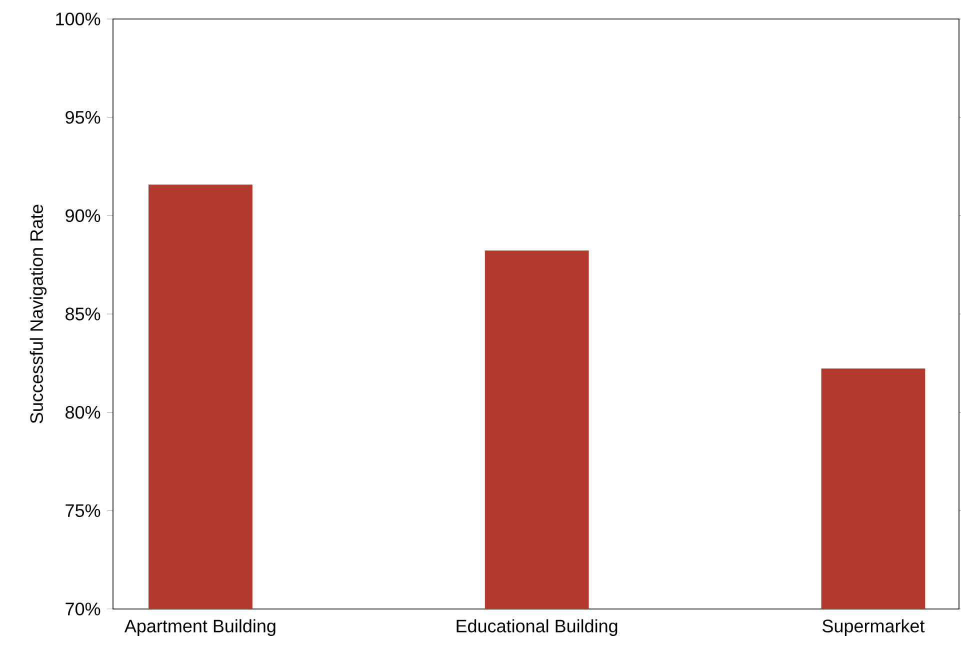 The image size is (961, 649). I want to click on y-tick-label: 80%, so click(83, 412).